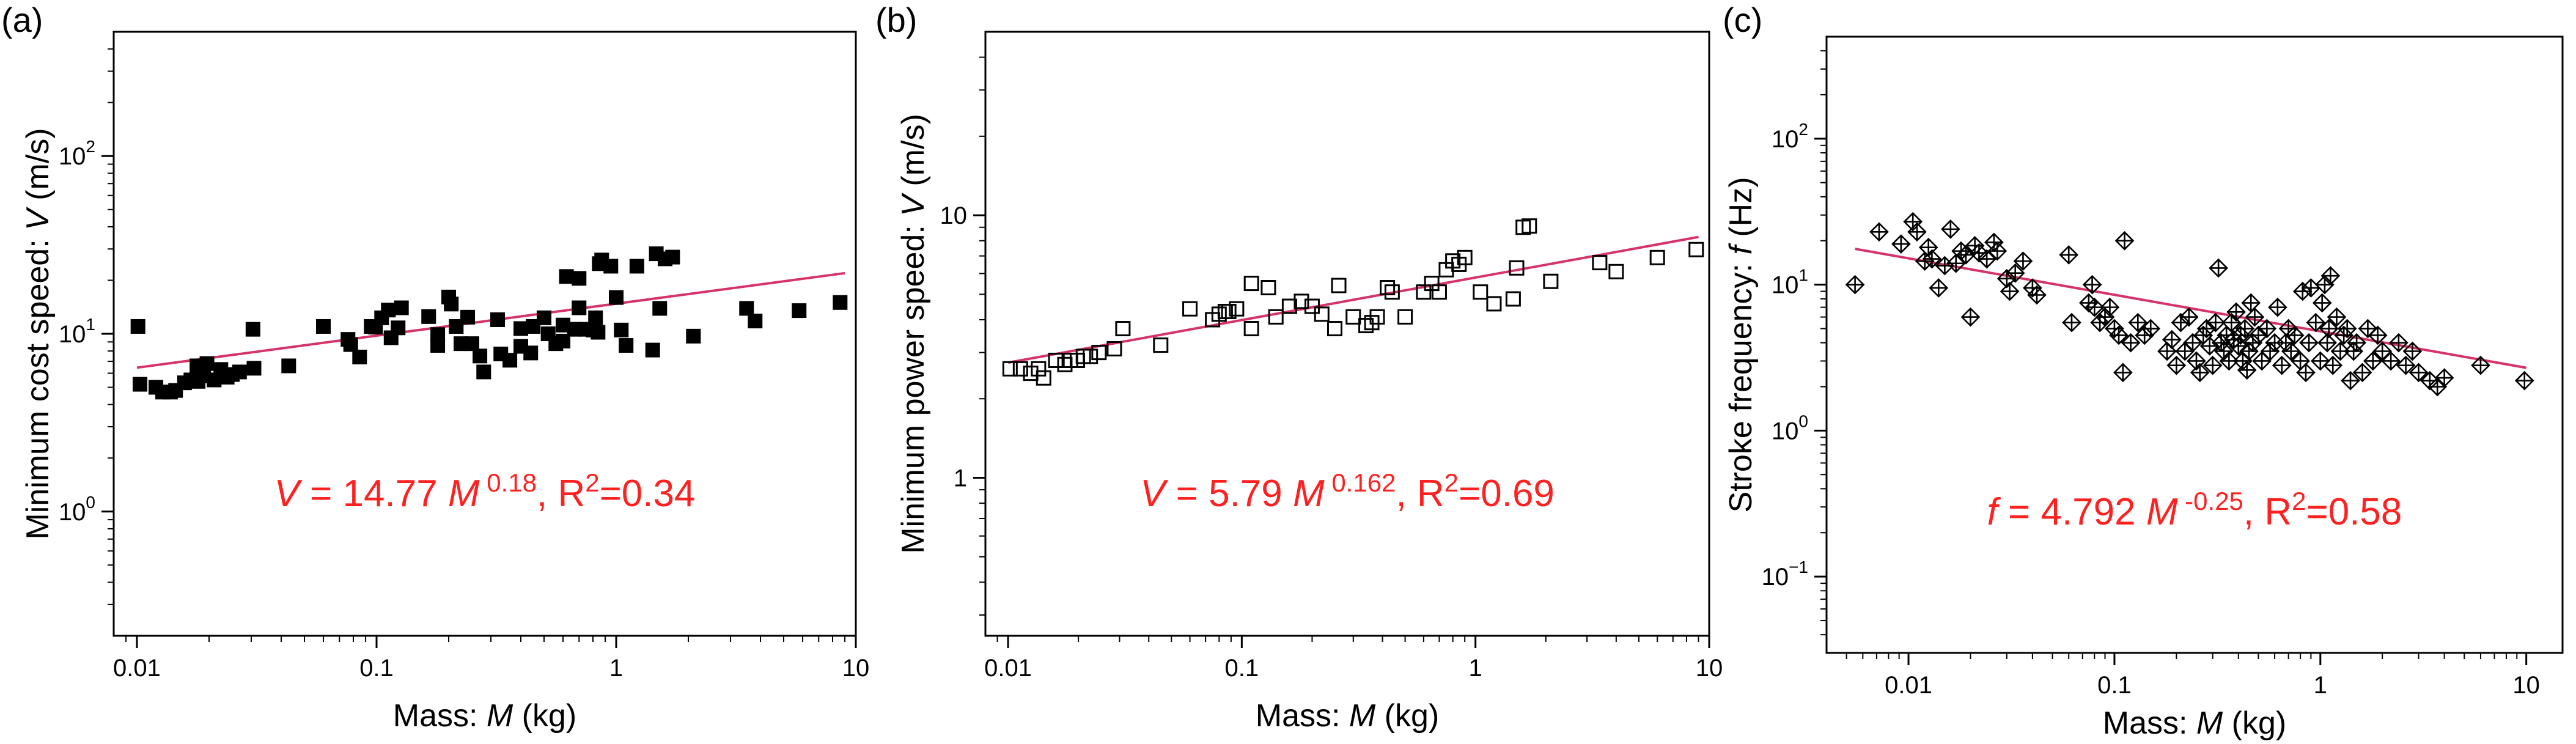  I want to click on y-tick-label: 10⁰, so click(77, 509).